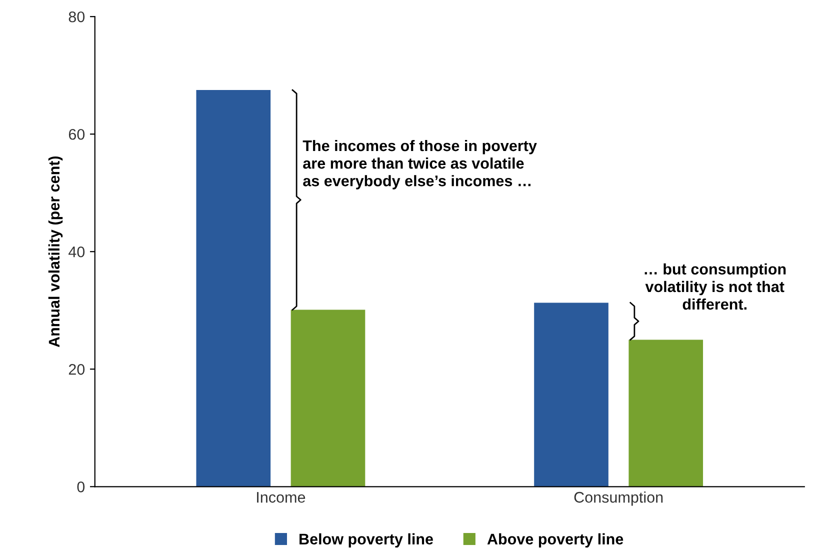  Describe the element at coordinates (76, 16) in the screenshot. I see `y-tick-label: 80` at that location.